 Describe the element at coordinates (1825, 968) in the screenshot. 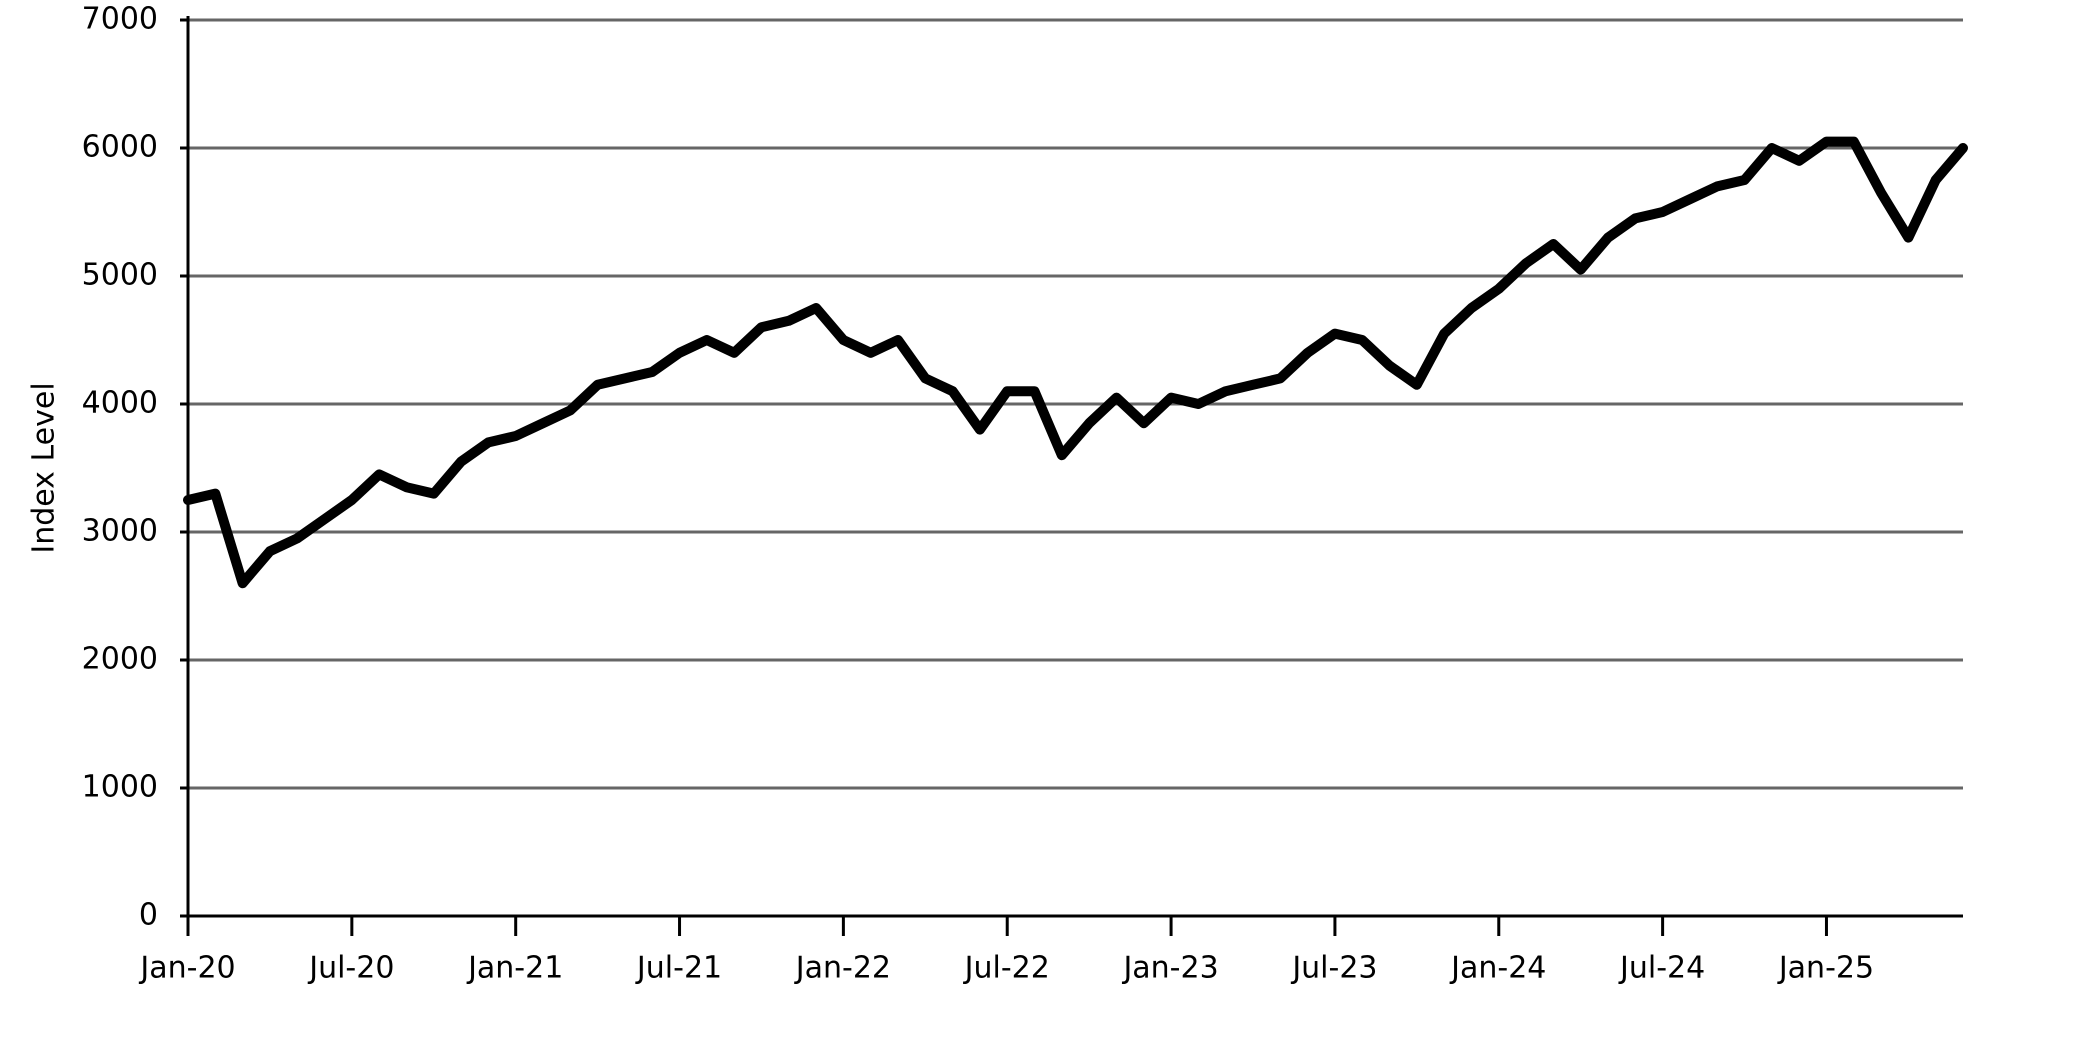

I see `x-tick-label: Jan-25` at that location.